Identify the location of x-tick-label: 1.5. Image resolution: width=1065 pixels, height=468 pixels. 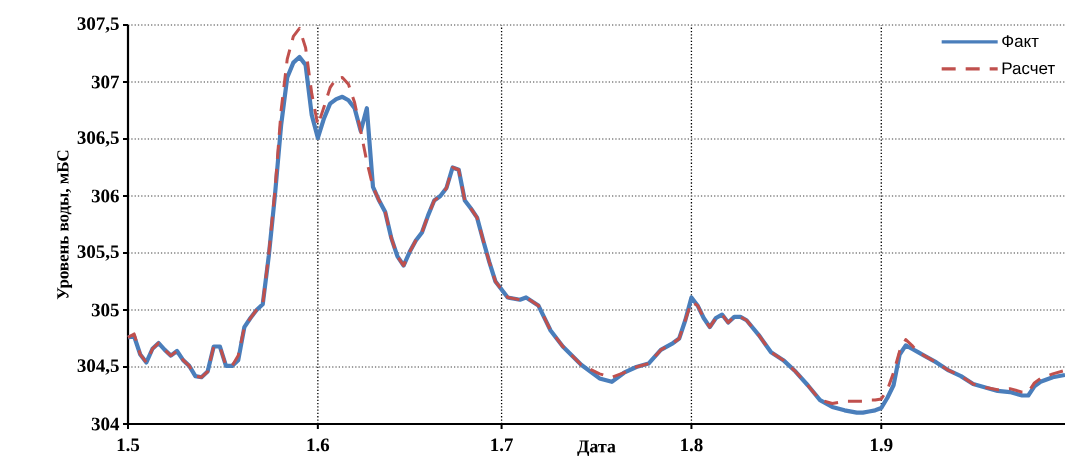
(128, 445).